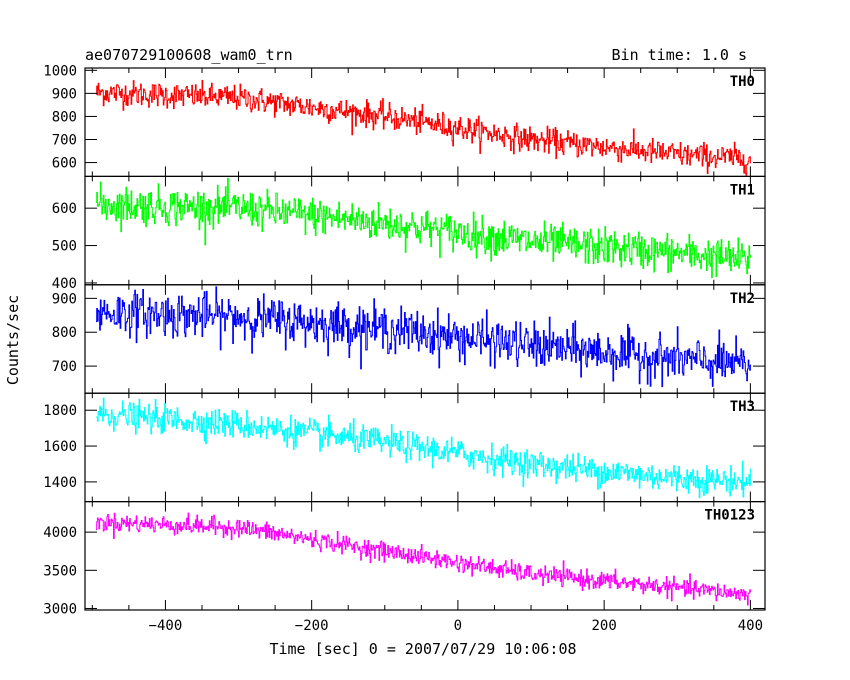 The image size is (850, 680). Describe the element at coordinates (64, 117) in the screenshot. I see `y-tick-label-th0: 800` at that location.